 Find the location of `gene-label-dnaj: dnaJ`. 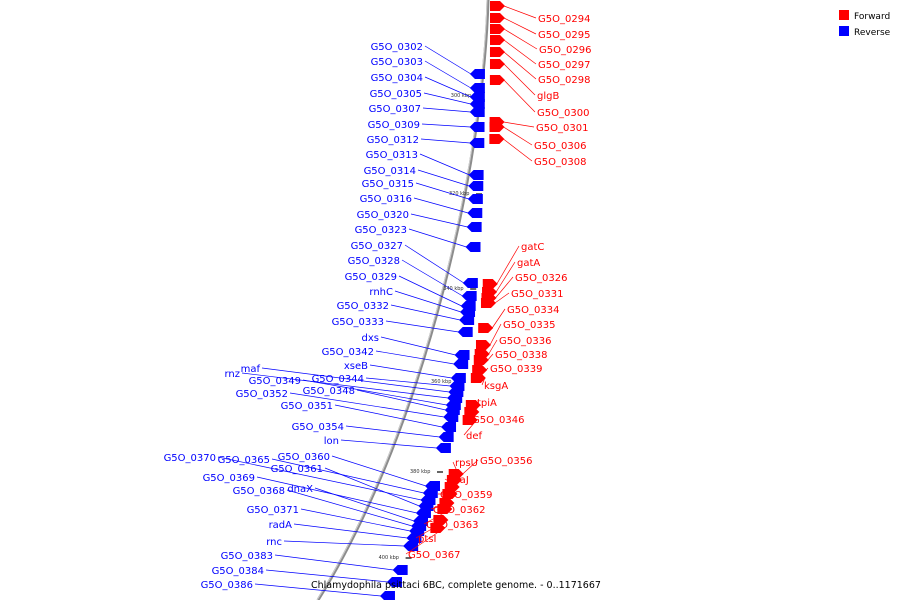

gene-label-dnaj: dnaJ is located at coordinates (458, 480).